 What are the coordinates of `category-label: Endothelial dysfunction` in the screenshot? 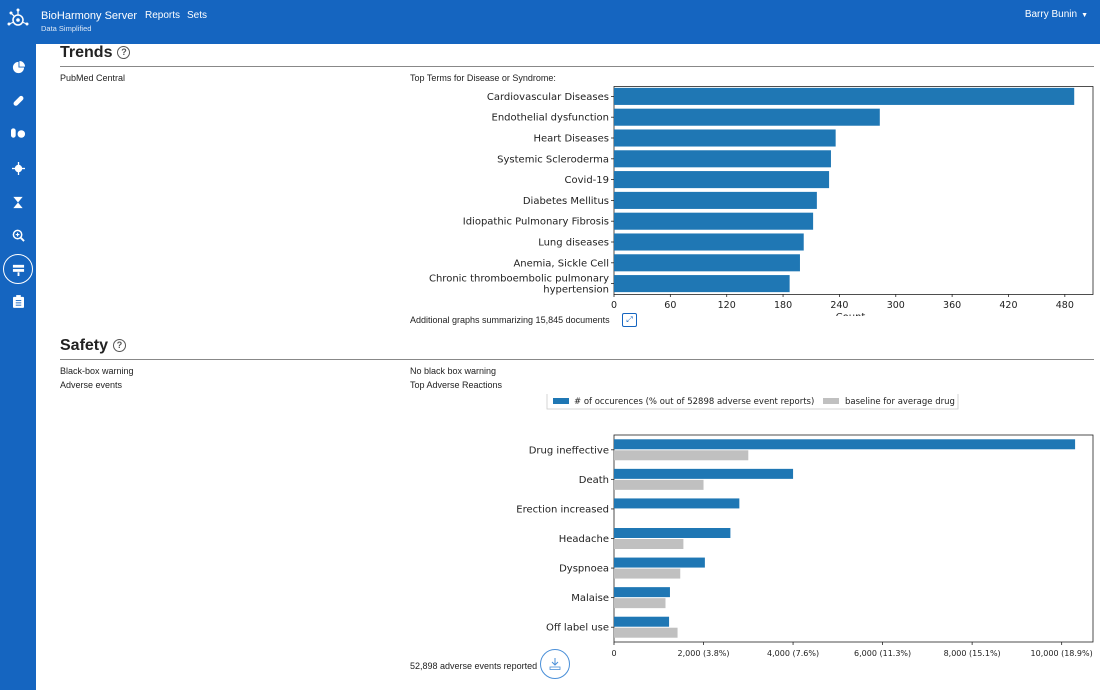 It's located at (551, 118).